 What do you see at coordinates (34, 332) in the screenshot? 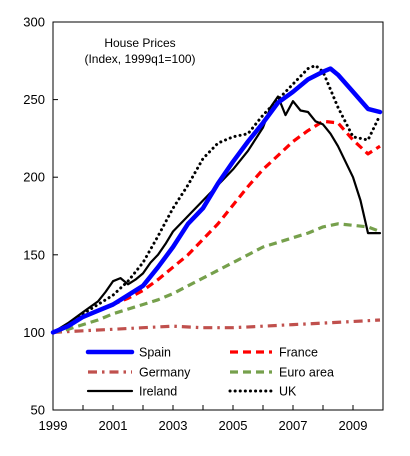
I see `y-tick-label: 100` at bounding box center [34, 332].